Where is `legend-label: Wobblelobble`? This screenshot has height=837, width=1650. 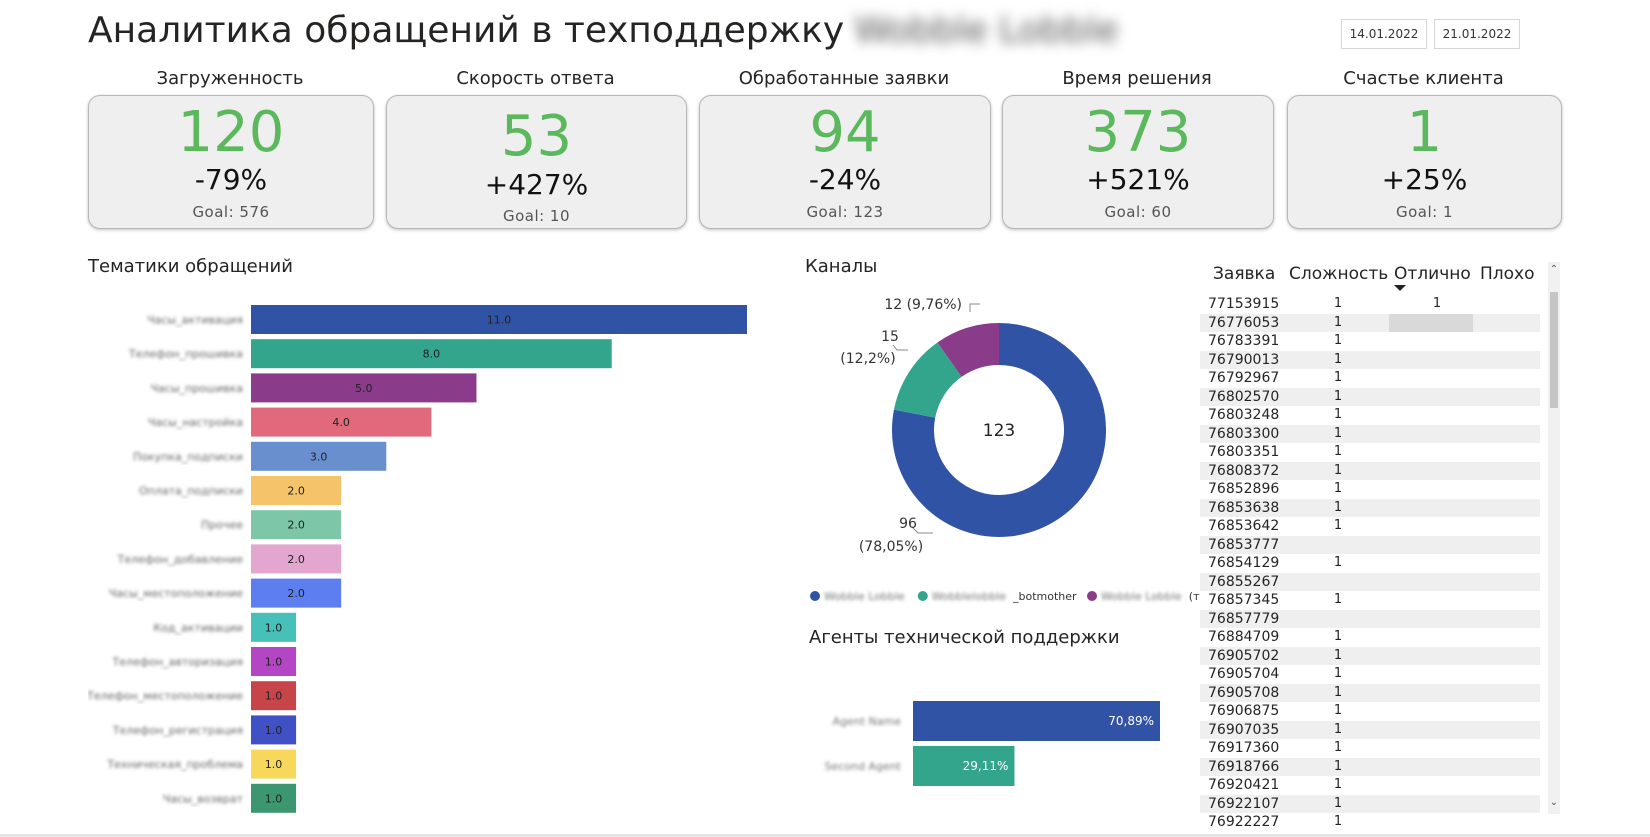
legend-label: Wobblelobble is located at coordinates (969, 596).